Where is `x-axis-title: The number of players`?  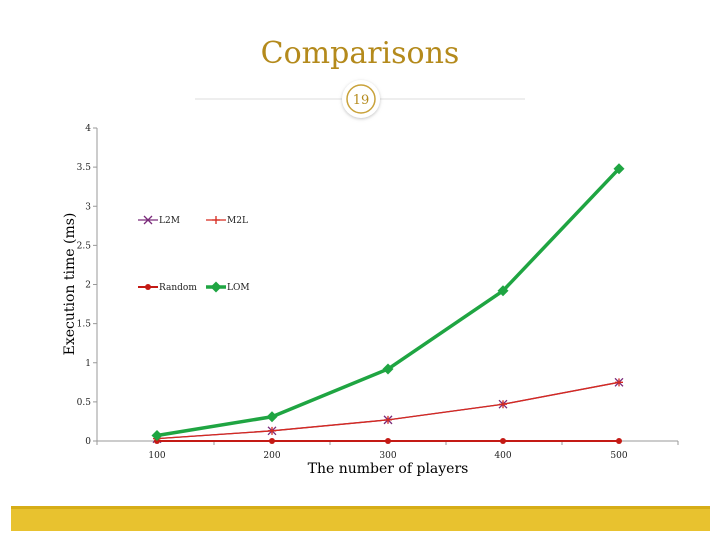
x-axis-title: The number of players is located at coordinates (388, 469).